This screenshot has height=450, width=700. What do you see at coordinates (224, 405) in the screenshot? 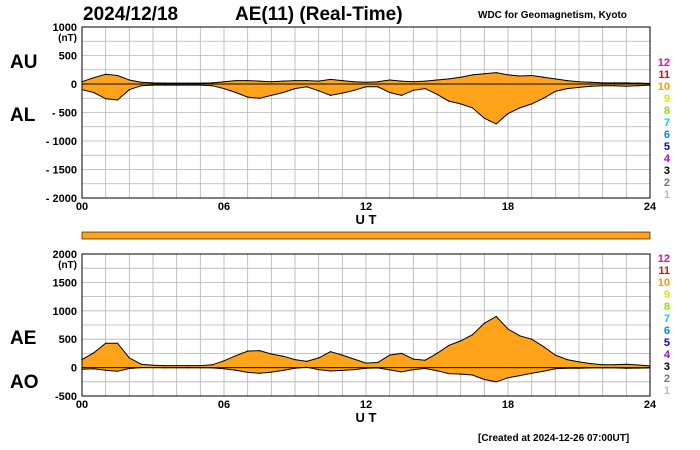
I see `x-tick-label: 06` at bounding box center [224, 405].